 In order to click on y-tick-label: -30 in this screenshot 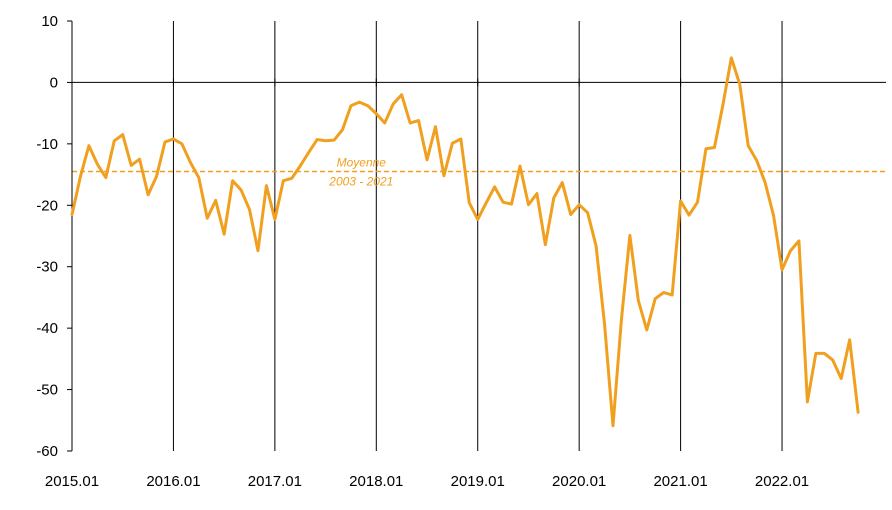, I will do `click(47, 267)`.